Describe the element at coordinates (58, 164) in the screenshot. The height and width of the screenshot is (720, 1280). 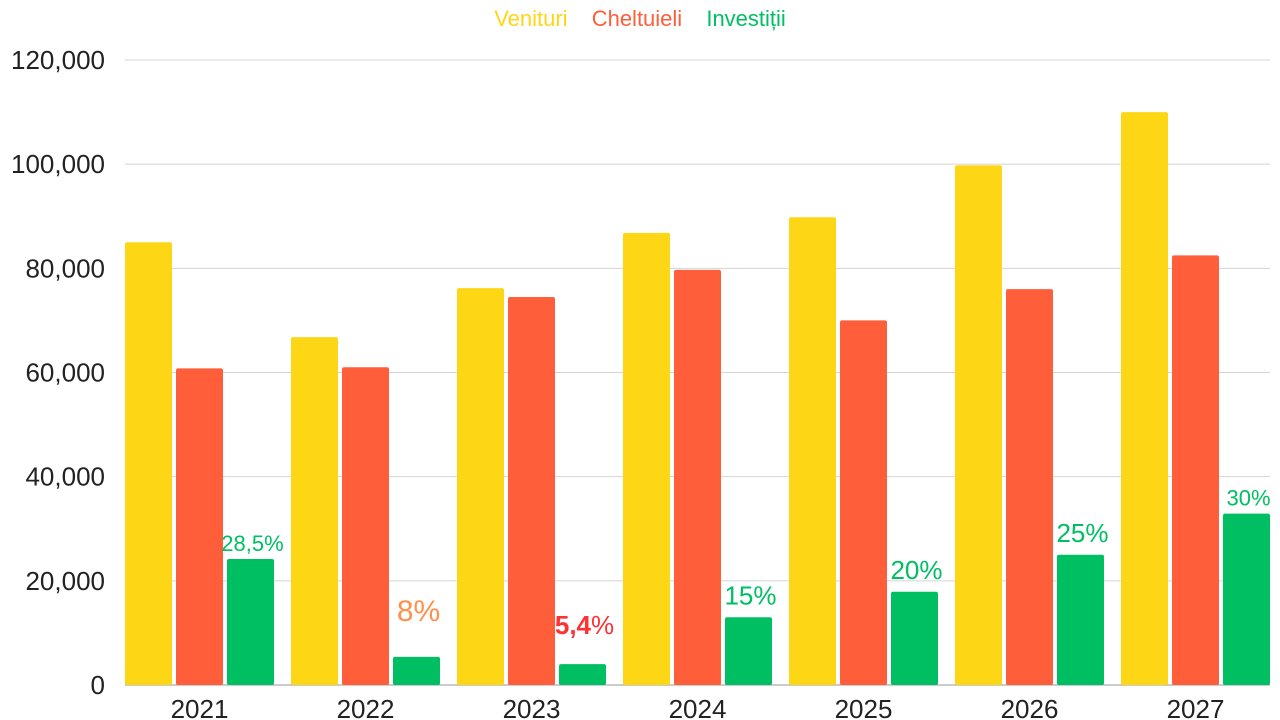
I see `y-tick-label: 100,000` at that location.